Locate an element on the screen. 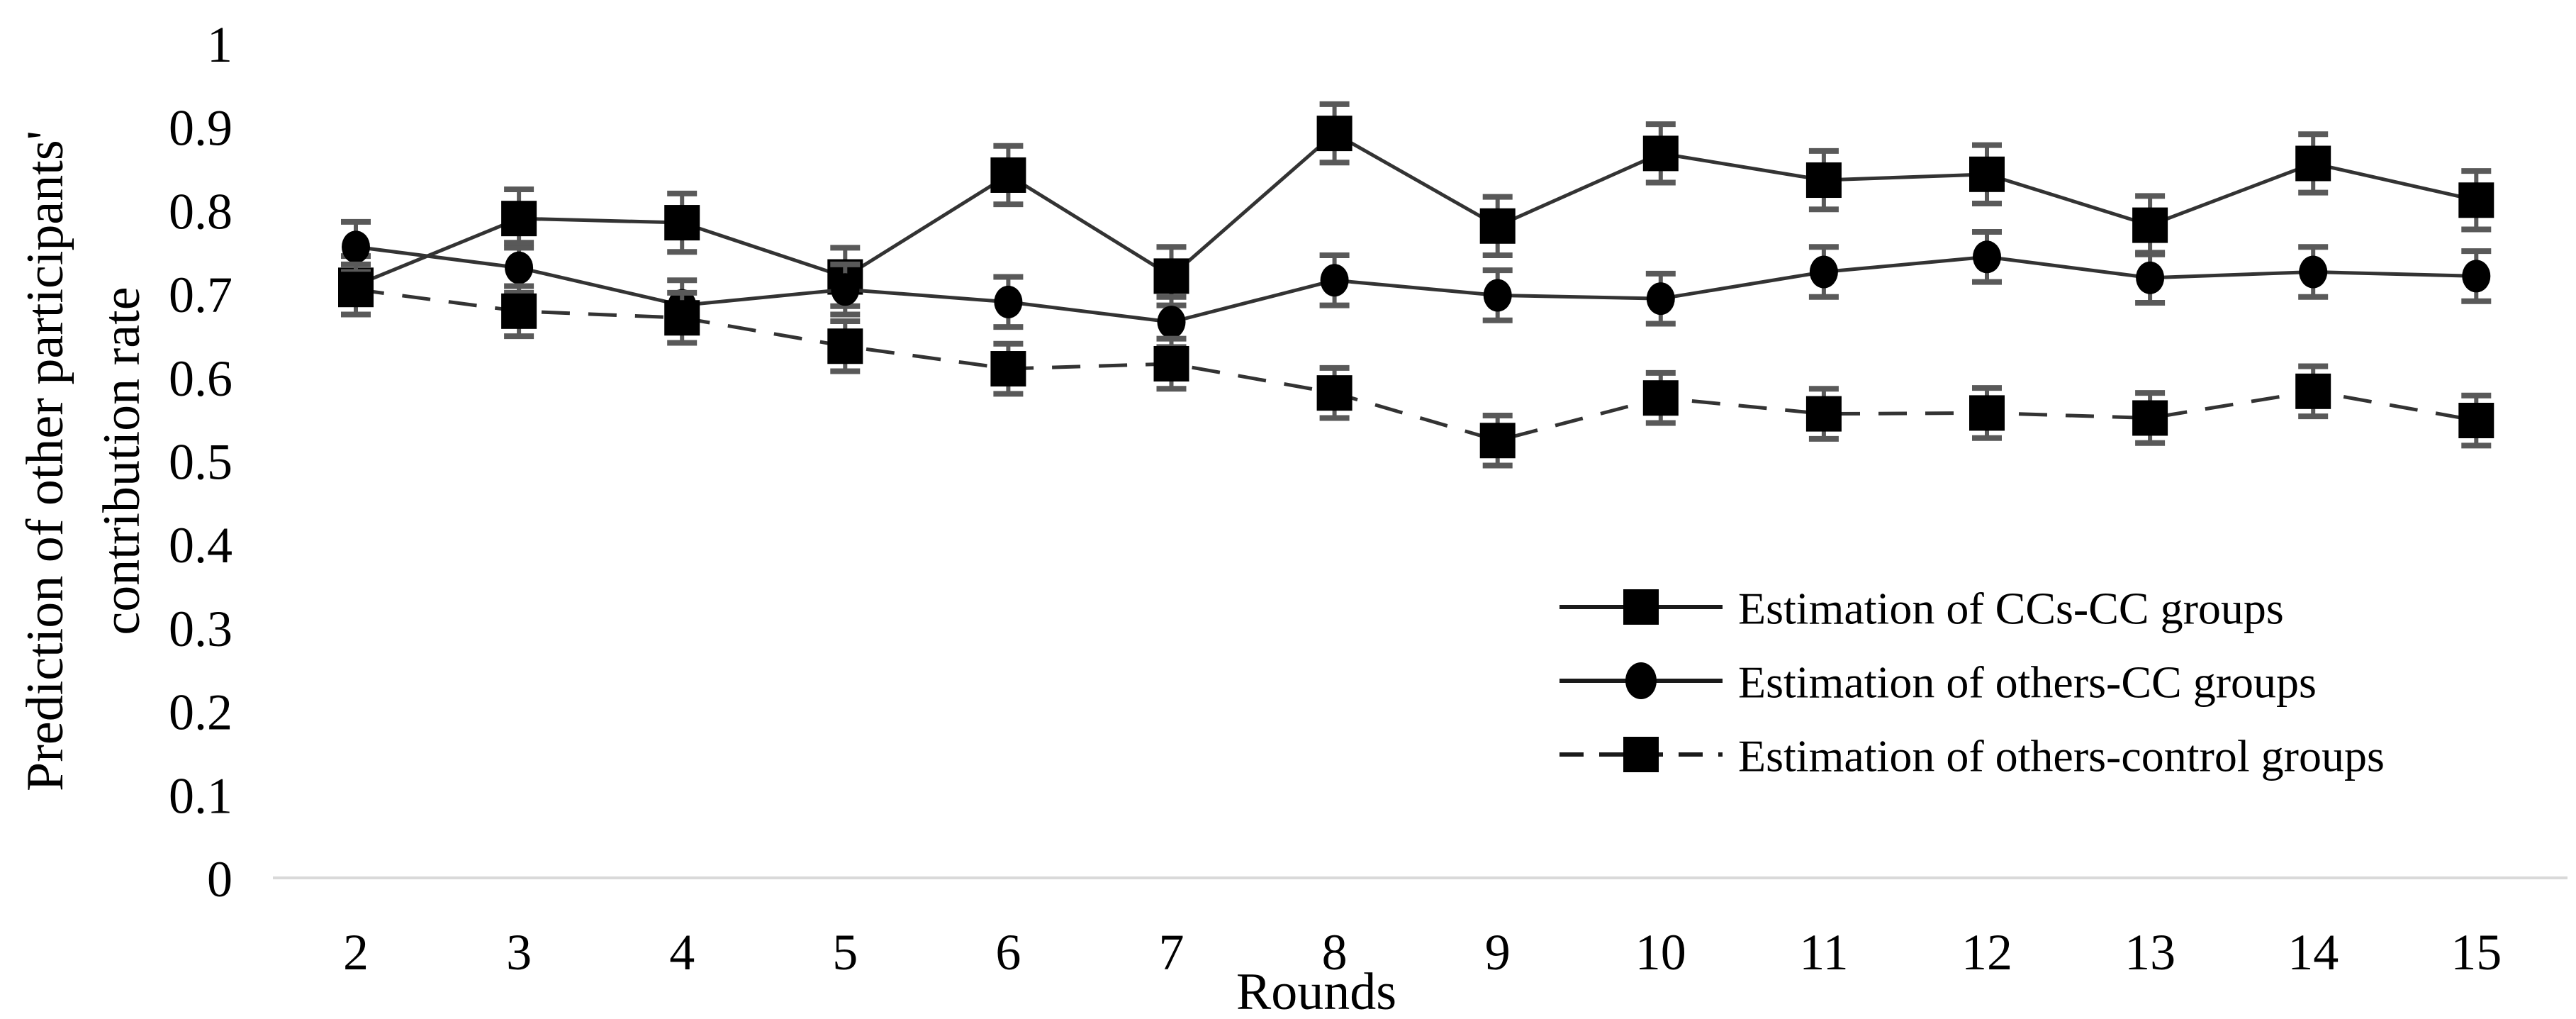  x-tick-label: 14 is located at coordinates (2313, 953).